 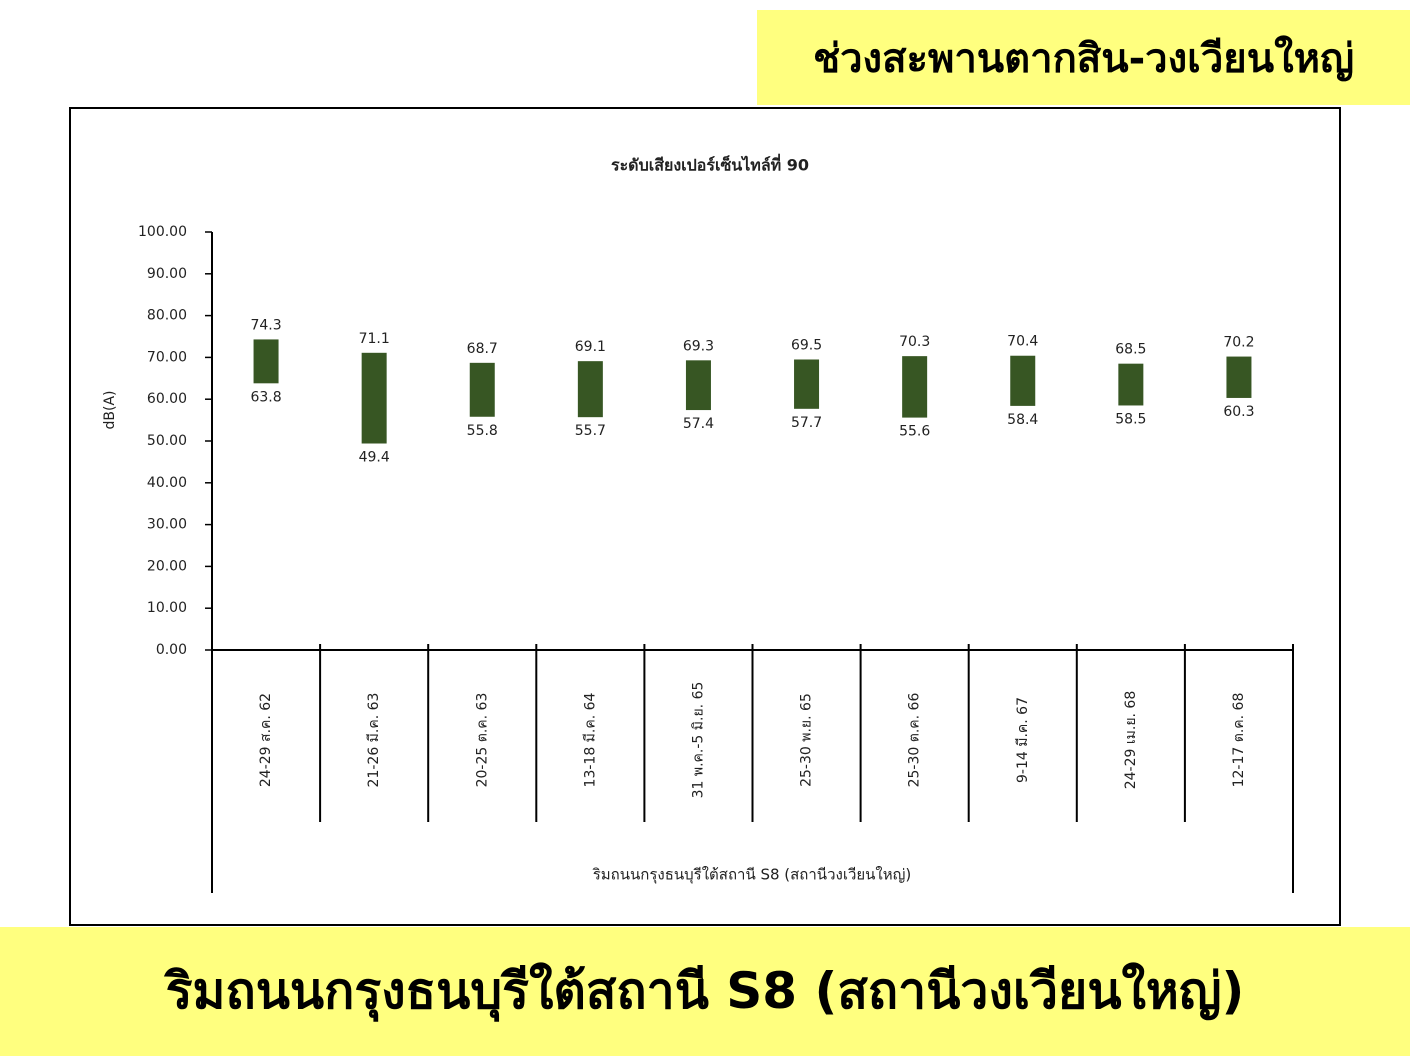 I want to click on high-label: 70.2, so click(x=1238, y=343).